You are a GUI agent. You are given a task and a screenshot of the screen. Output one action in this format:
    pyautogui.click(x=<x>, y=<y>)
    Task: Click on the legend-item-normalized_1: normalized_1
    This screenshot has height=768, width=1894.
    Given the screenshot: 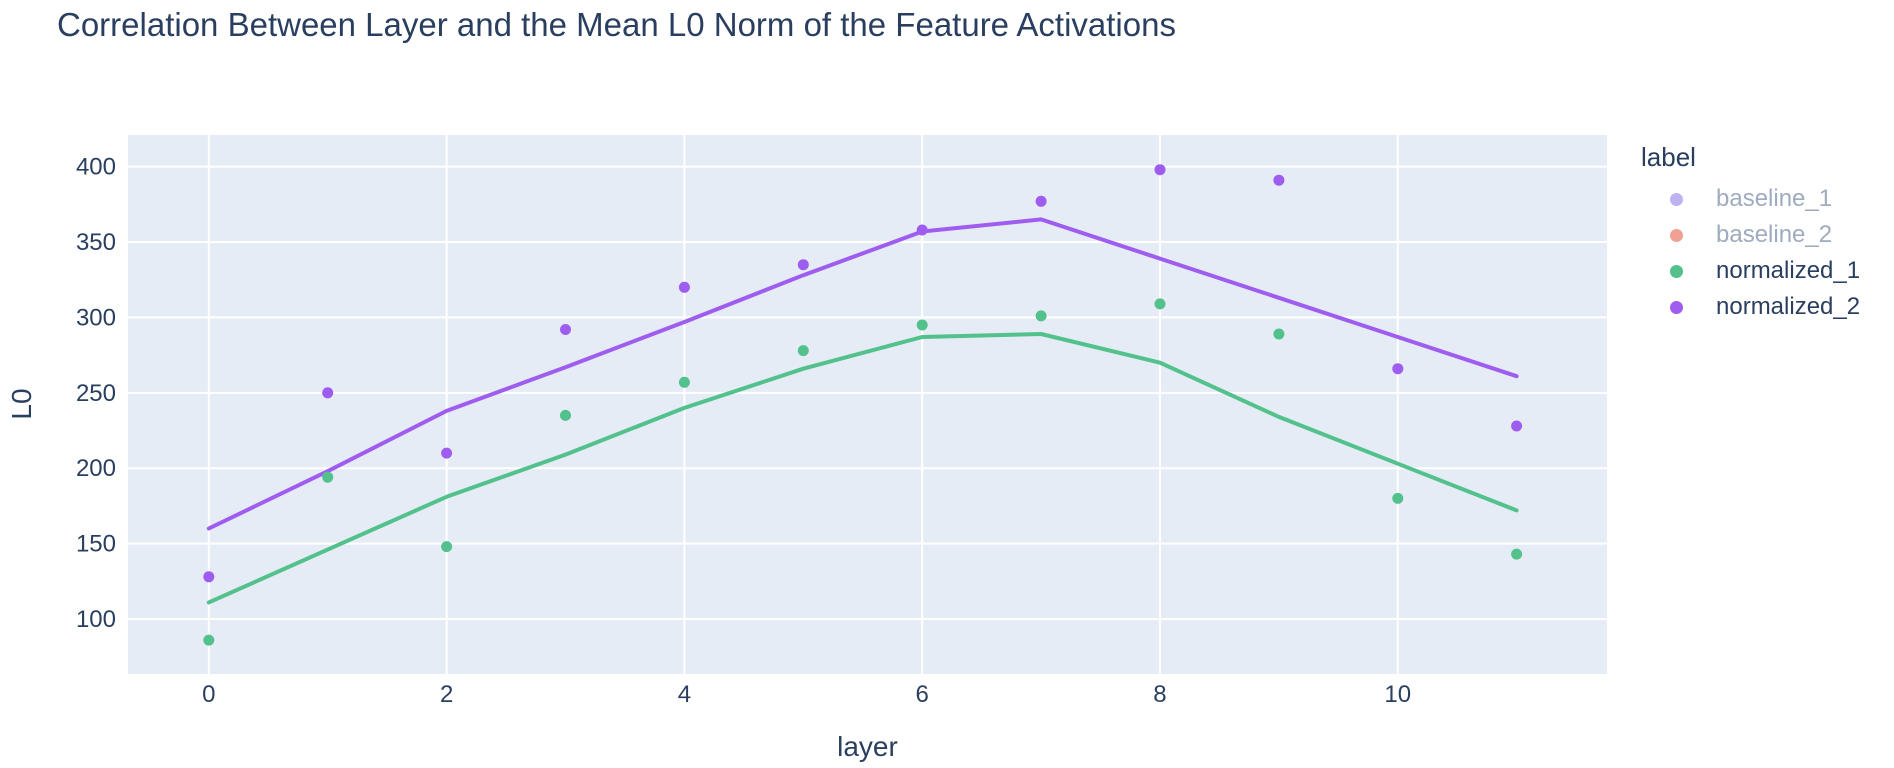 What is the action you would take?
    pyautogui.click(x=1750, y=271)
    